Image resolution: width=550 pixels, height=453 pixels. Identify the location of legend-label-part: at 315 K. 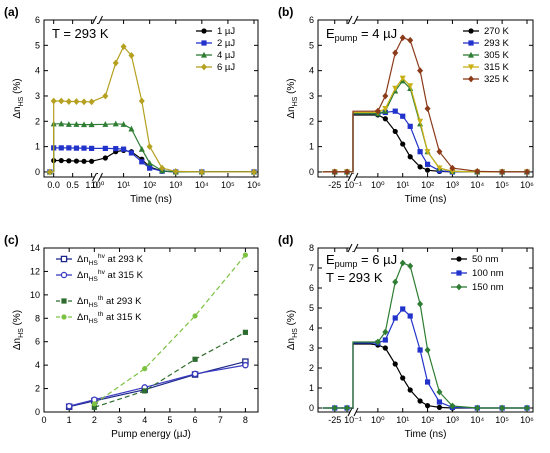
(122, 317).